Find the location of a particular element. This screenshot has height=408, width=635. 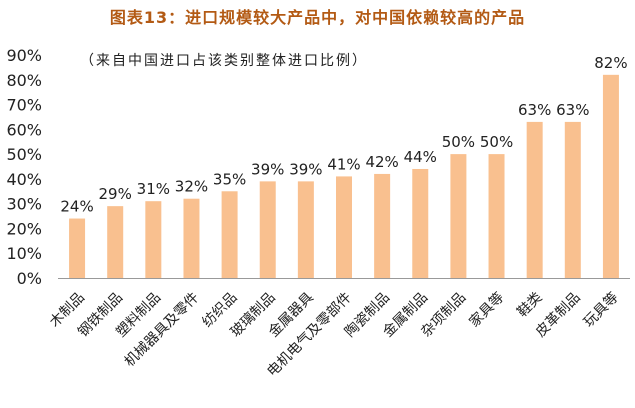

x-tick-label: 家具等 is located at coordinates (487, 310).